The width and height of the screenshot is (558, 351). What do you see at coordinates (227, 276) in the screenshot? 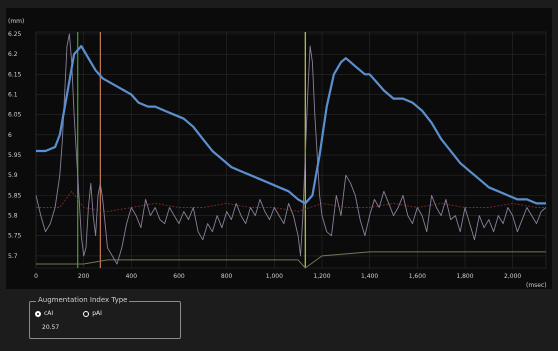
I see `x-tick-label: 800` at bounding box center [227, 276].